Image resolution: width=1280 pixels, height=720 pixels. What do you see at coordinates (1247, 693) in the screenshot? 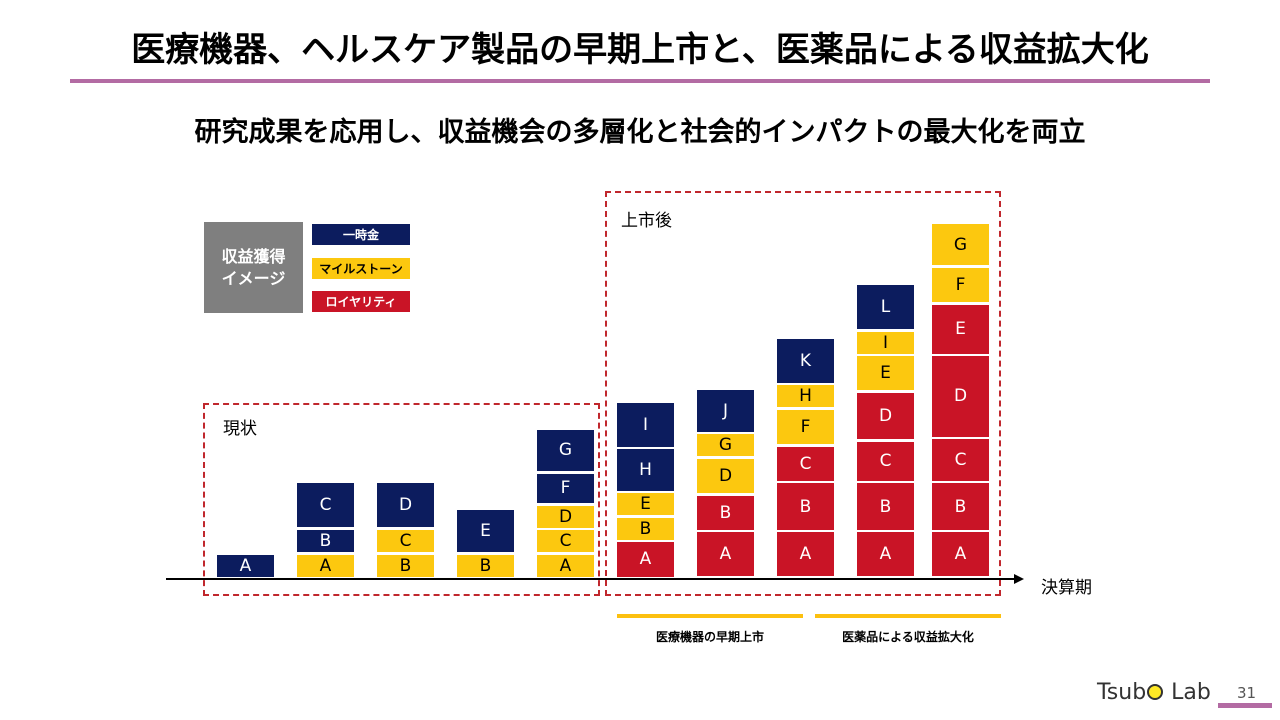
I see `page-number: 31` at bounding box center [1247, 693].